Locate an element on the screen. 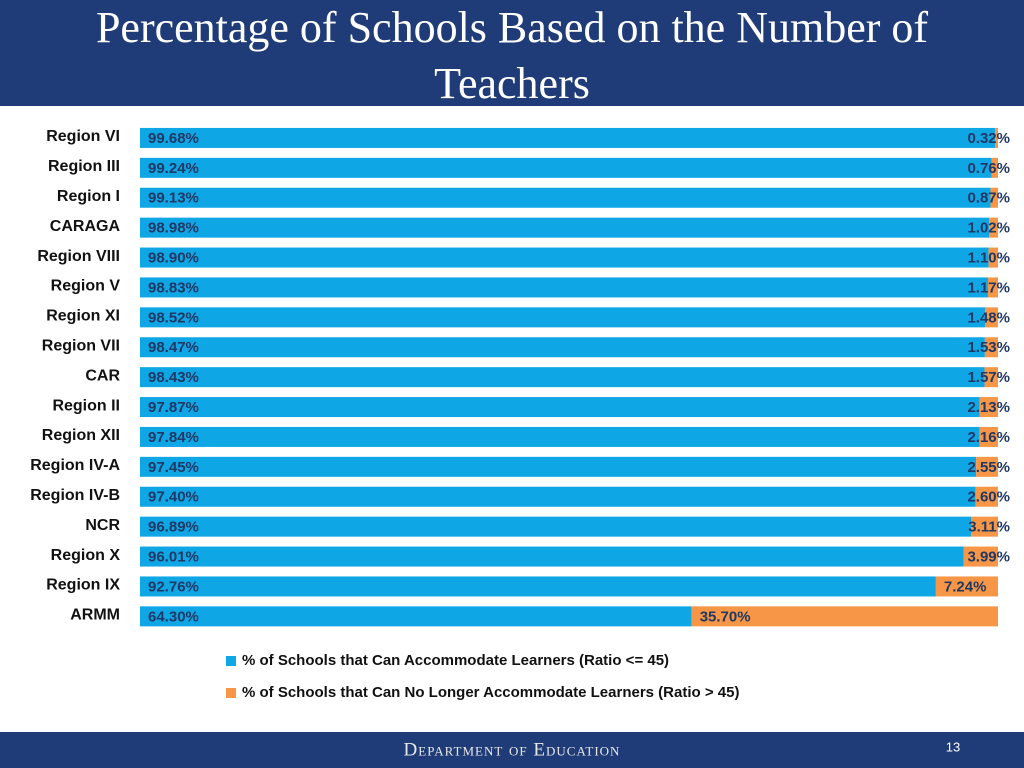 The height and width of the screenshot is (768, 1024). y-tick-label: CAR is located at coordinates (102, 375).